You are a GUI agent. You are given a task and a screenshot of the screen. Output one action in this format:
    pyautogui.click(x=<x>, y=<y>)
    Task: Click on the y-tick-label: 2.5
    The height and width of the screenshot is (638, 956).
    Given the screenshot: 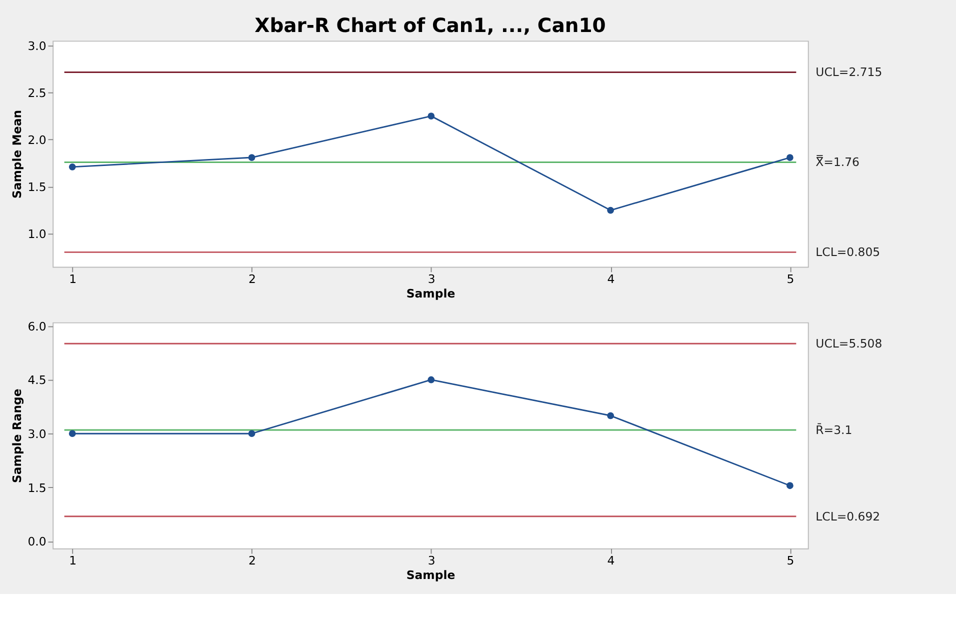 What is the action you would take?
    pyautogui.click(x=37, y=93)
    